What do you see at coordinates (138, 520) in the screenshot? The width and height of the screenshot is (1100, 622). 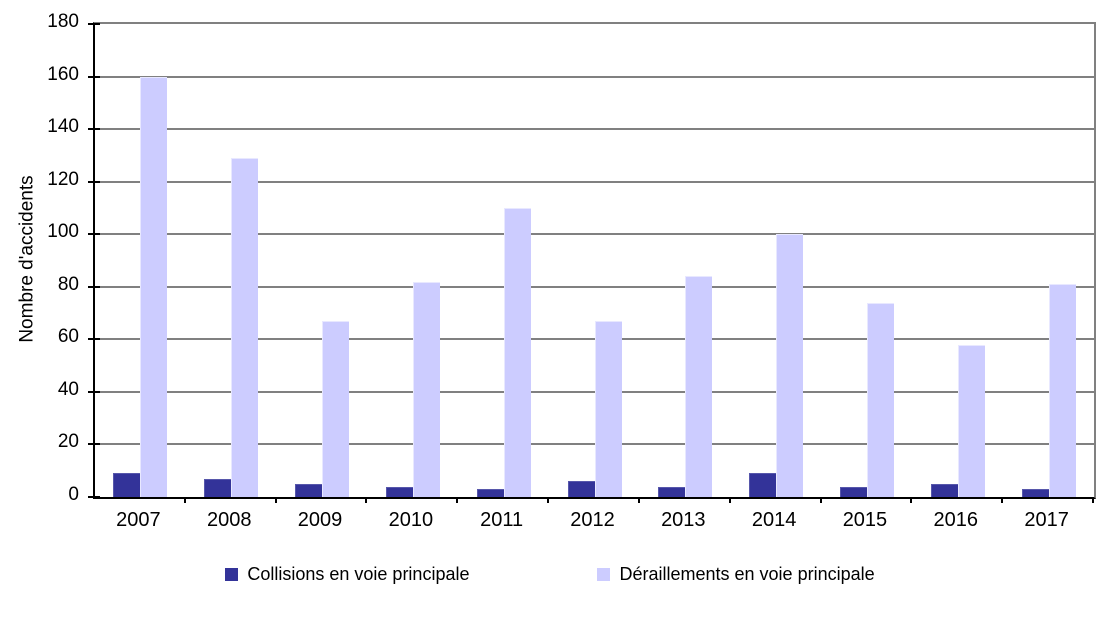 I see `x-tick-label-2007: 2007` at bounding box center [138, 520].